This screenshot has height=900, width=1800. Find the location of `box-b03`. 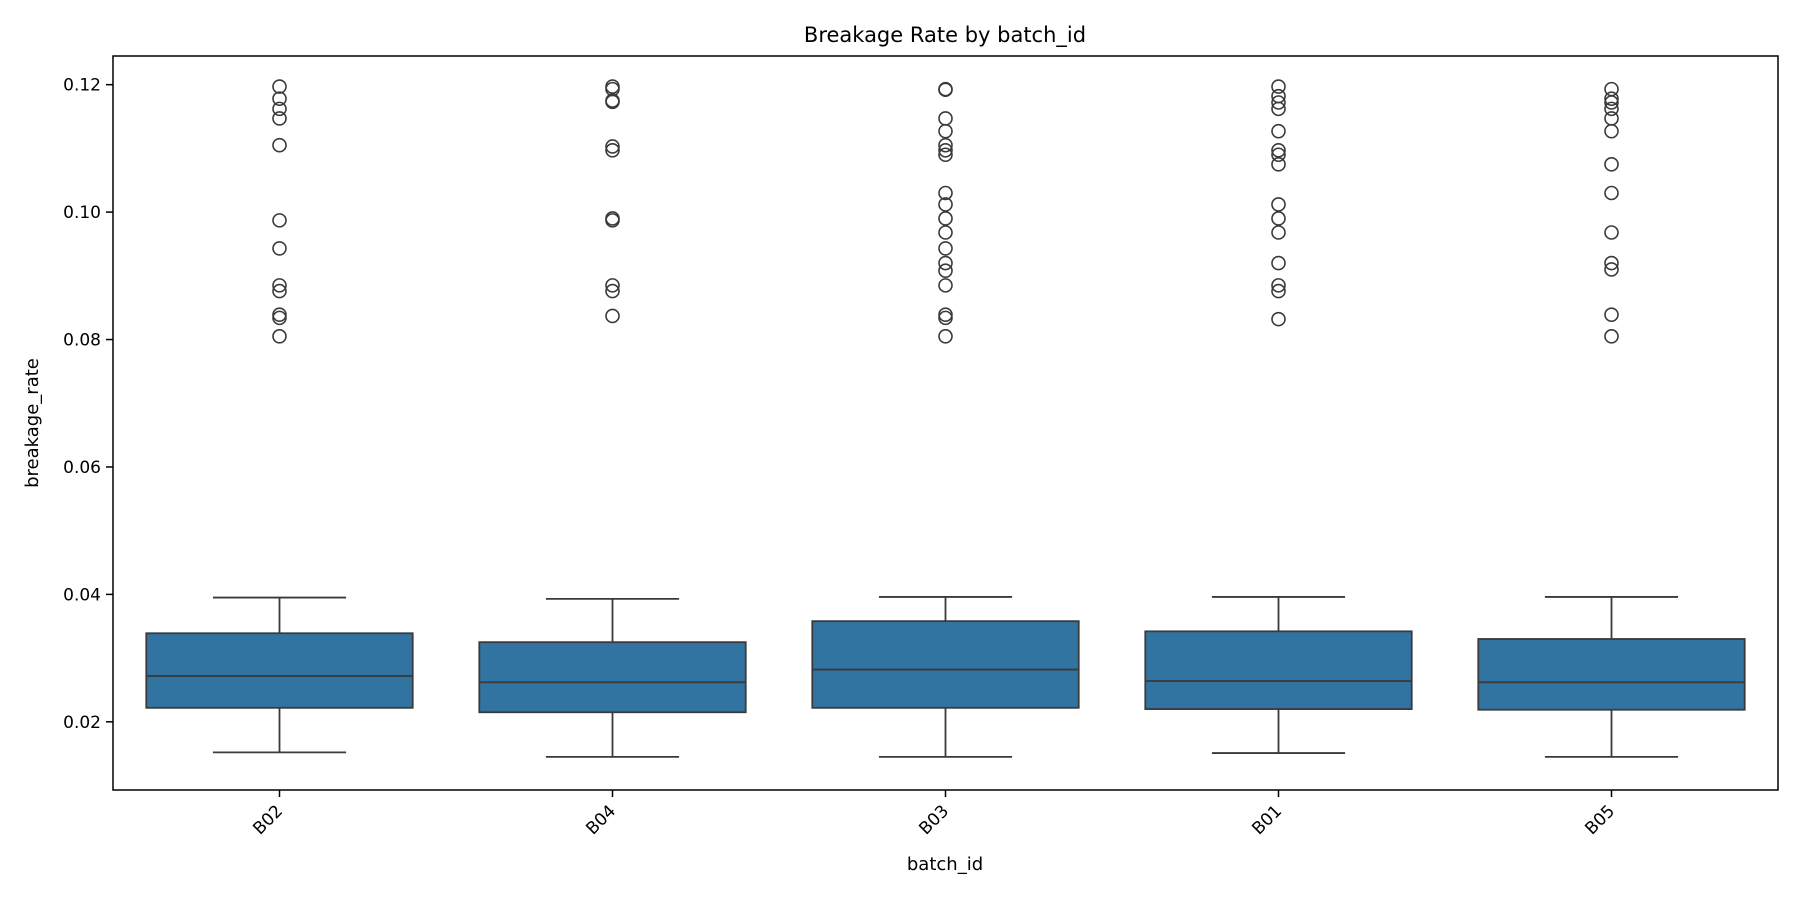

box-b03 is located at coordinates (945, 419).